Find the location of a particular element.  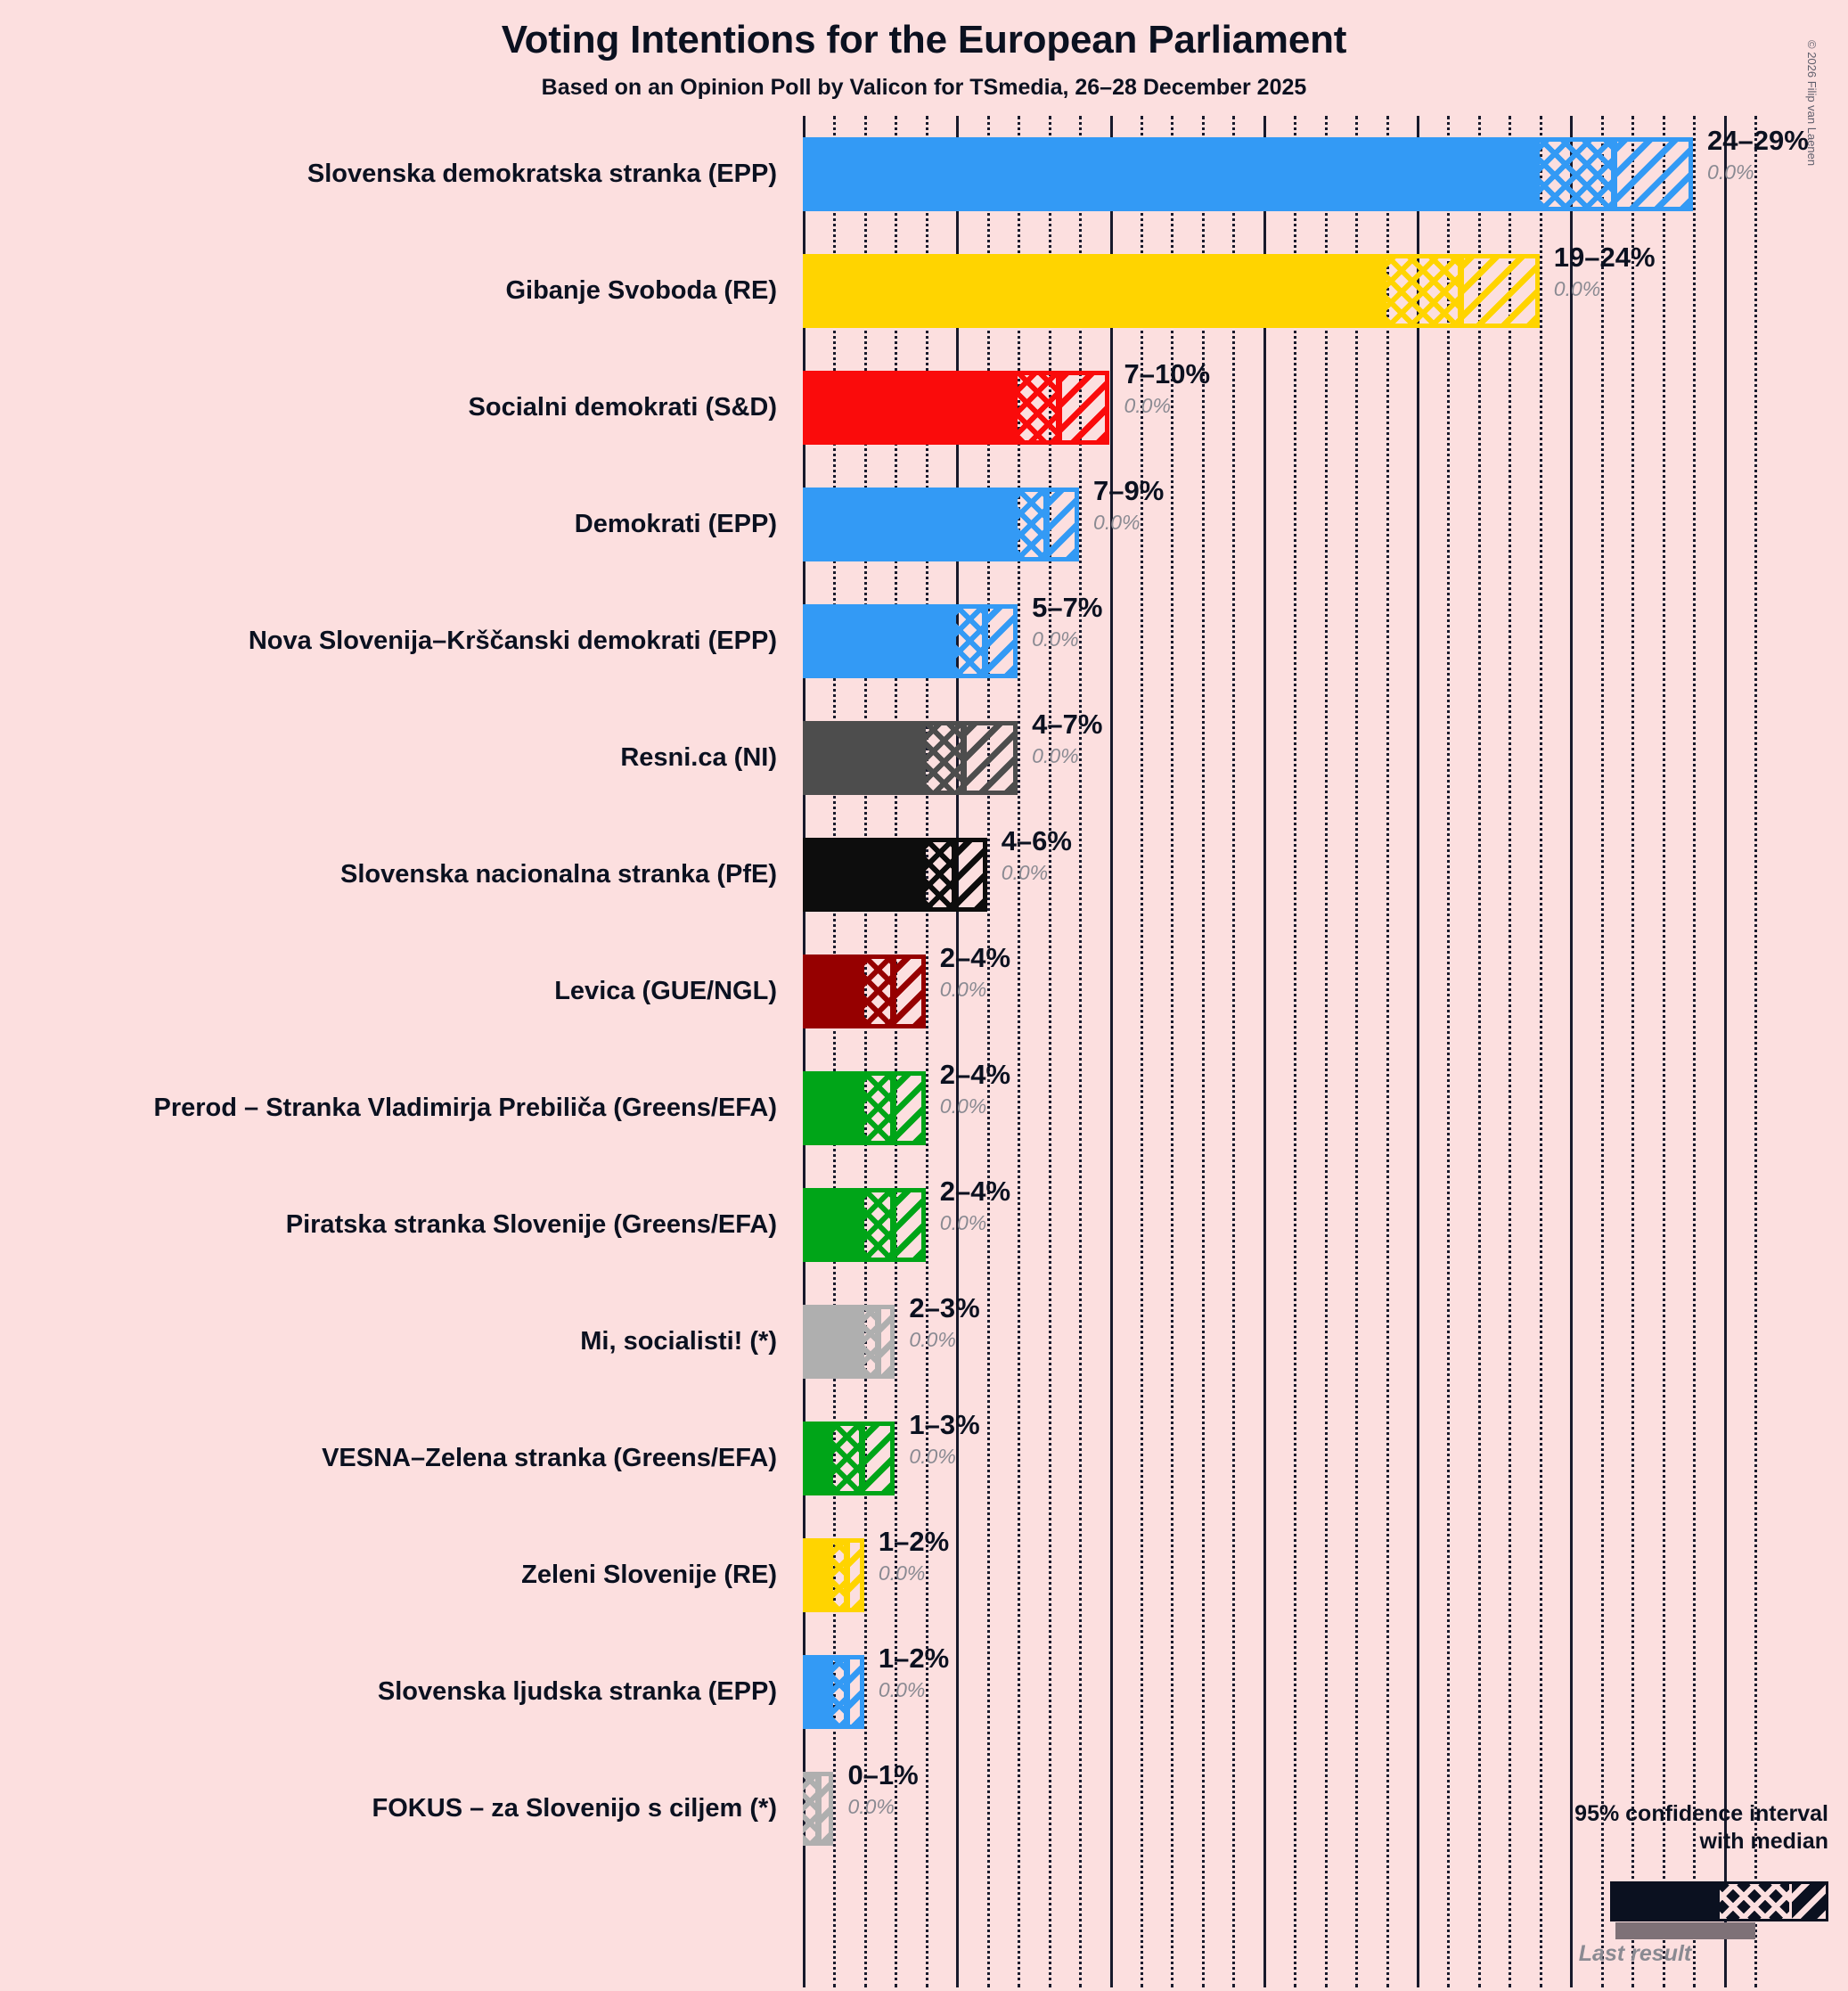

value-labels: 2–4% 0.0% is located at coordinates (975, 1088).